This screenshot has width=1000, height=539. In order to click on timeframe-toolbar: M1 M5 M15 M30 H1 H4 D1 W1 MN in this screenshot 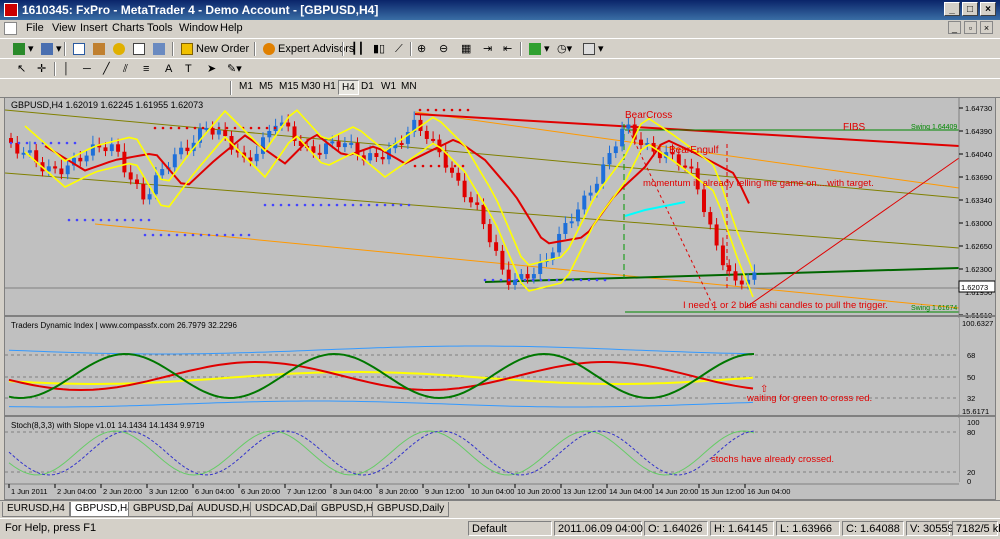, I will do `click(500, 88)`.